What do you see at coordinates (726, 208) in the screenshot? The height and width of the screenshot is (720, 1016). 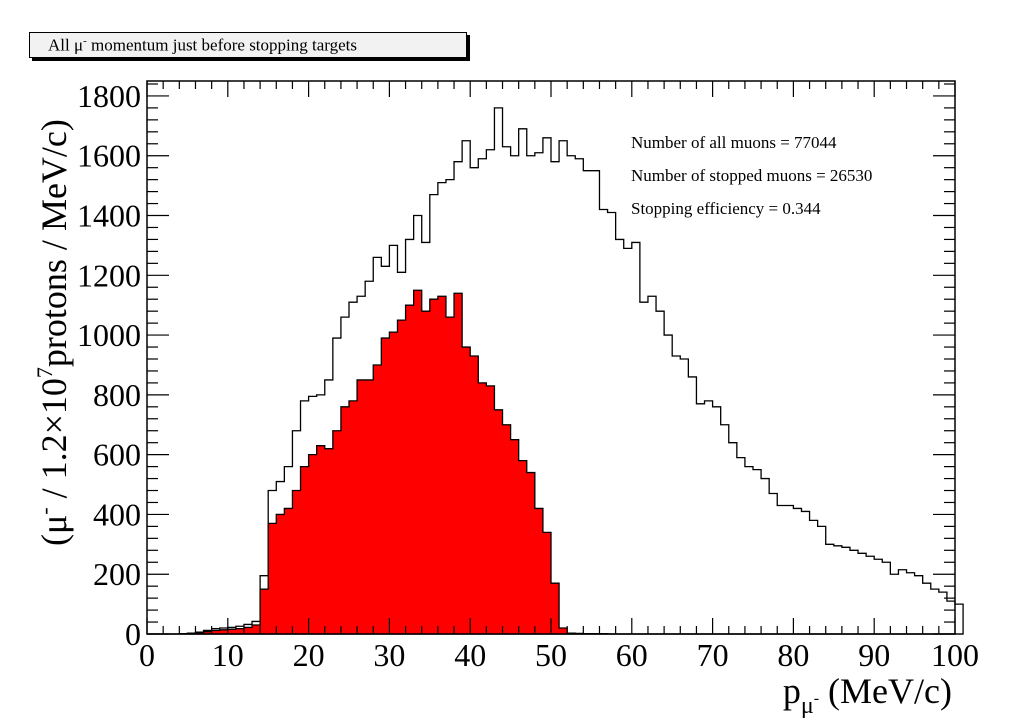 I see `stat-efficiency: Stopping efficiency = 0.344` at bounding box center [726, 208].